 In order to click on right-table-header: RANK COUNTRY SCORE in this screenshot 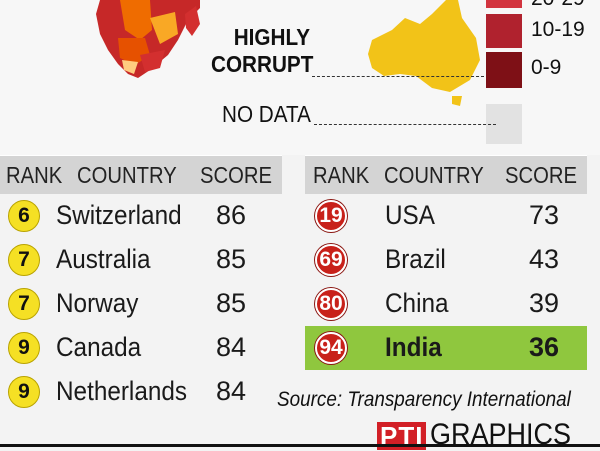, I will do `click(446, 174)`.